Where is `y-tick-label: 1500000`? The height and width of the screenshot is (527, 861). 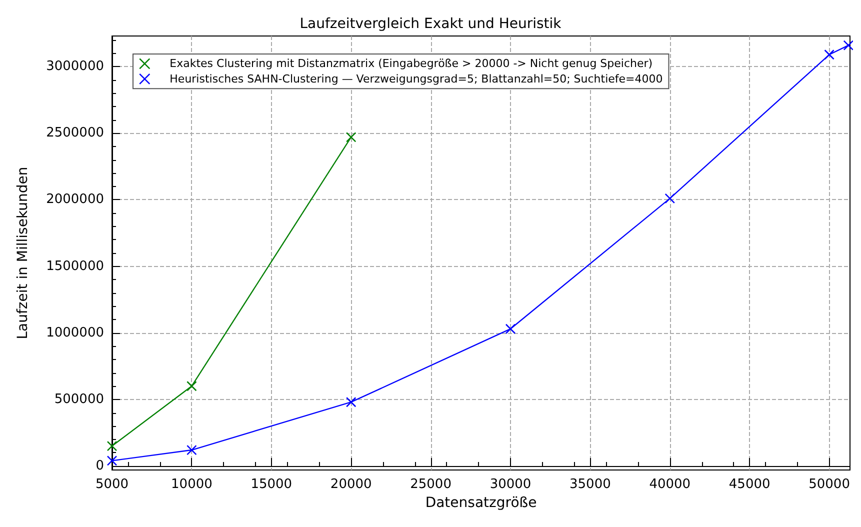 y-tick-label: 1500000 is located at coordinates (75, 266).